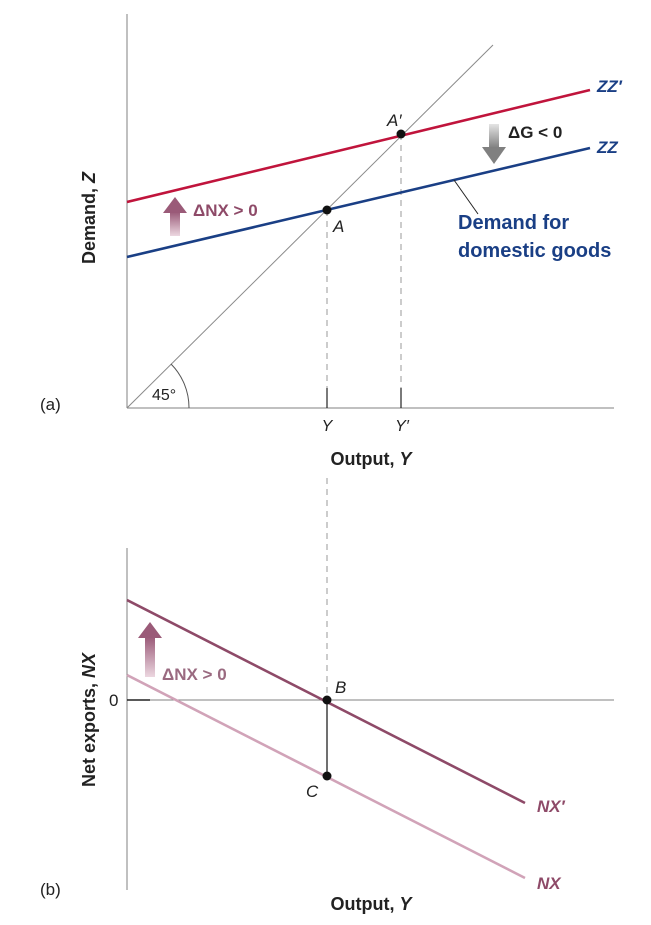 The image size is (651, 925). What do you see at coordinates (549, 883) in the screenshot?
I see `nx-label: NX` at bounding box center [549, 883].